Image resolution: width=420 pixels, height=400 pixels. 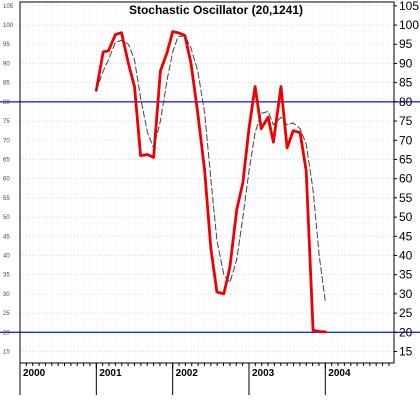 I want to click on y-tick-label-left: 25, so click(x=6, y=314).